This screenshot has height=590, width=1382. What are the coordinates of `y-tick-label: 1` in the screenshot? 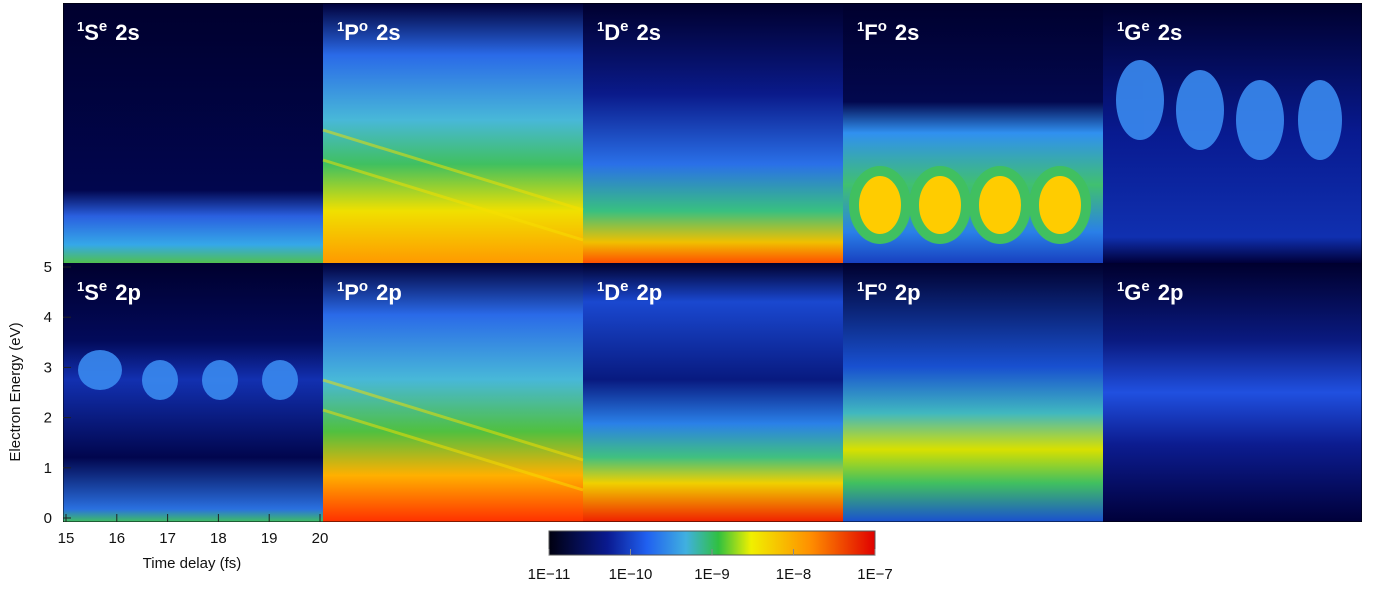 It's located at (48, 468).